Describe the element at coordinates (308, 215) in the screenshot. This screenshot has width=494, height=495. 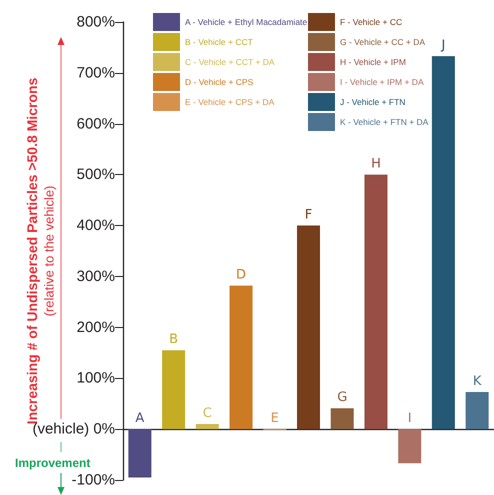
I see `x-tick-label: F` at that location.